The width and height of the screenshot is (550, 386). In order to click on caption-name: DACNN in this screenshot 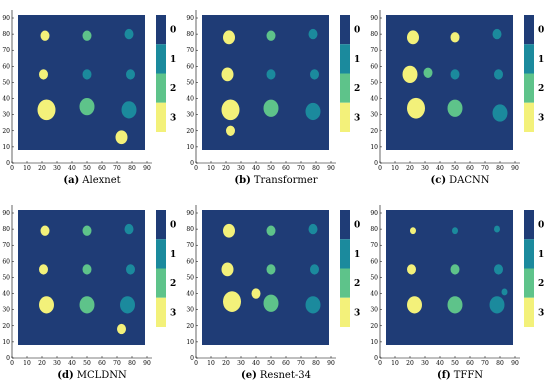, I will do `click(469, 180)`.